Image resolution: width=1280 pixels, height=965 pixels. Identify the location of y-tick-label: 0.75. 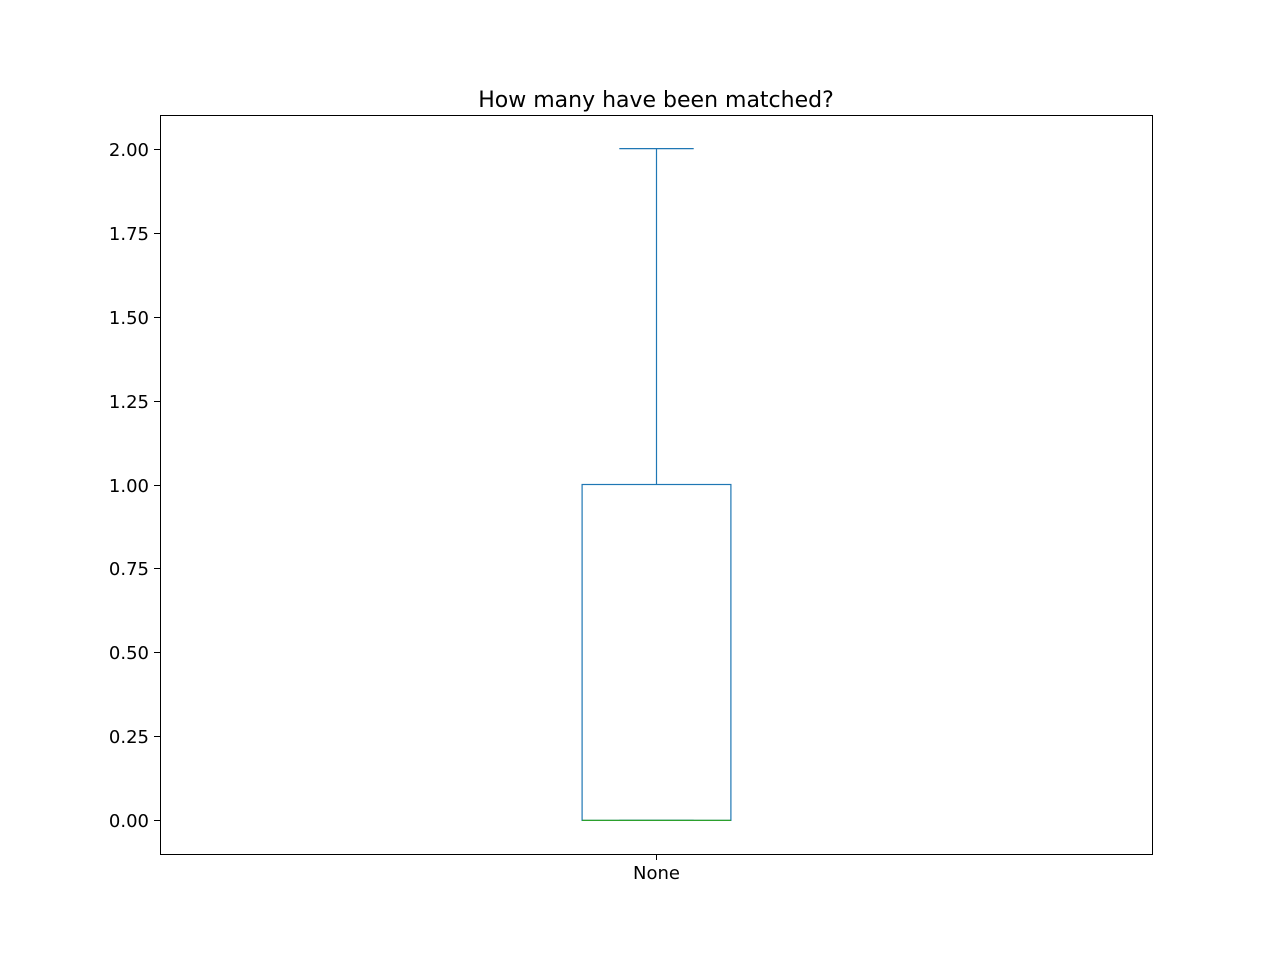
(129, 569).